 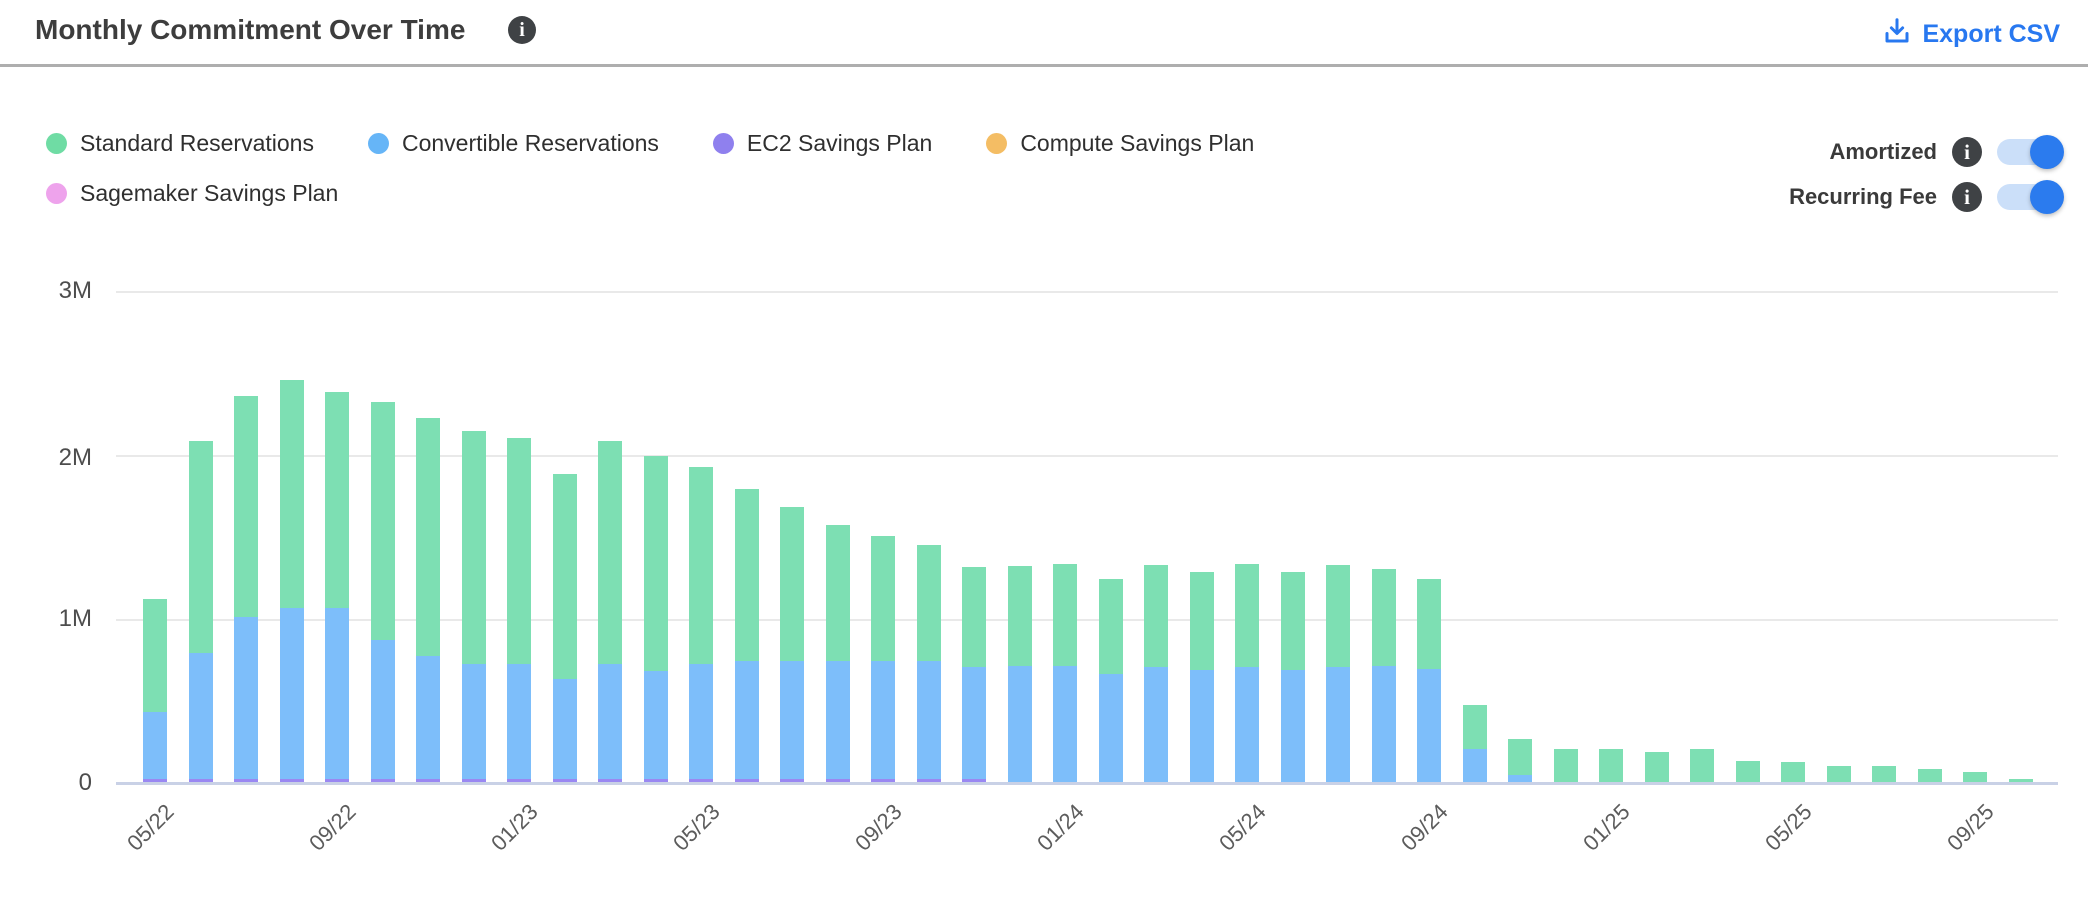 What do you see at coordinates (1788, 827) in the screenshot?
I see `x-tick-05/25: 05/25` at bounding box center [1788, 827].